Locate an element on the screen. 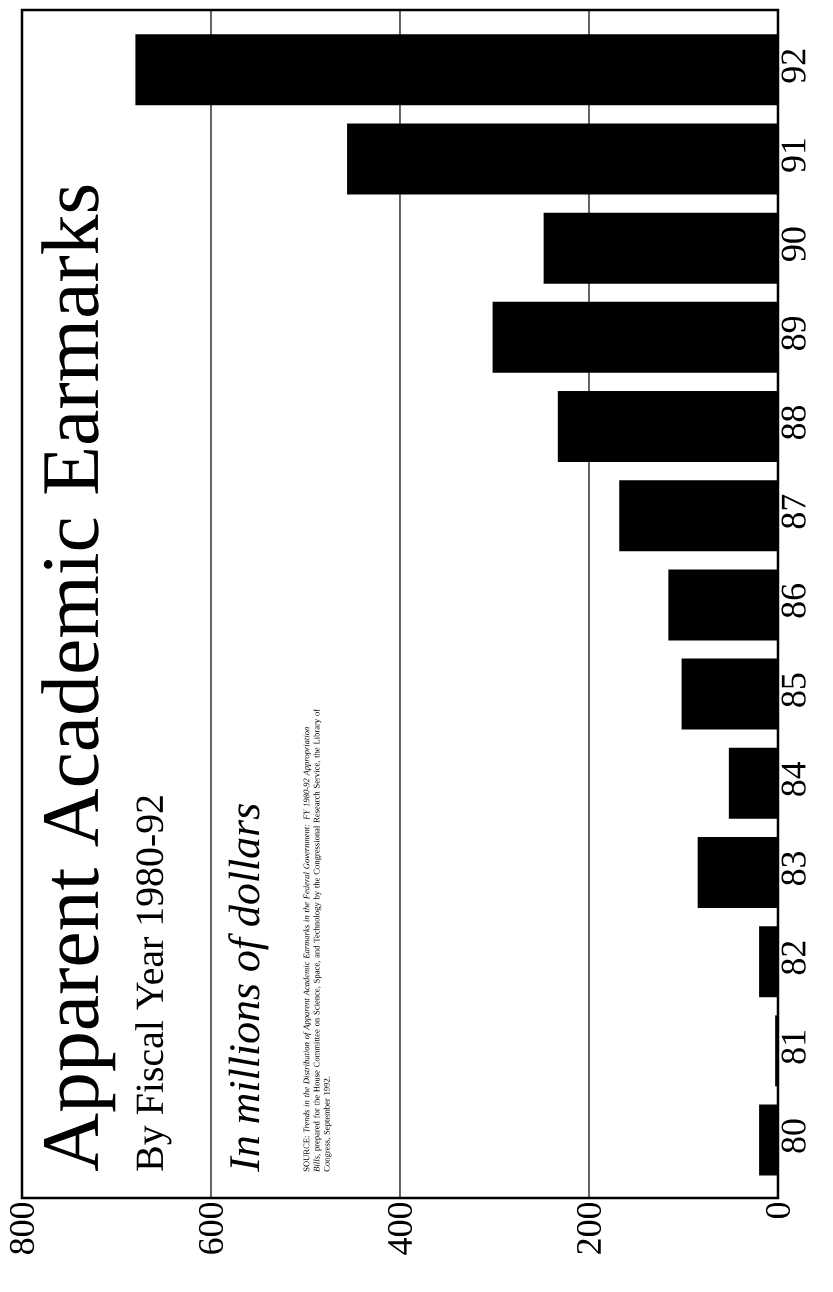 The width and height of the screenshot is (833, 1292). y-tick-label: 81 is located at coordinates (793, 1047).